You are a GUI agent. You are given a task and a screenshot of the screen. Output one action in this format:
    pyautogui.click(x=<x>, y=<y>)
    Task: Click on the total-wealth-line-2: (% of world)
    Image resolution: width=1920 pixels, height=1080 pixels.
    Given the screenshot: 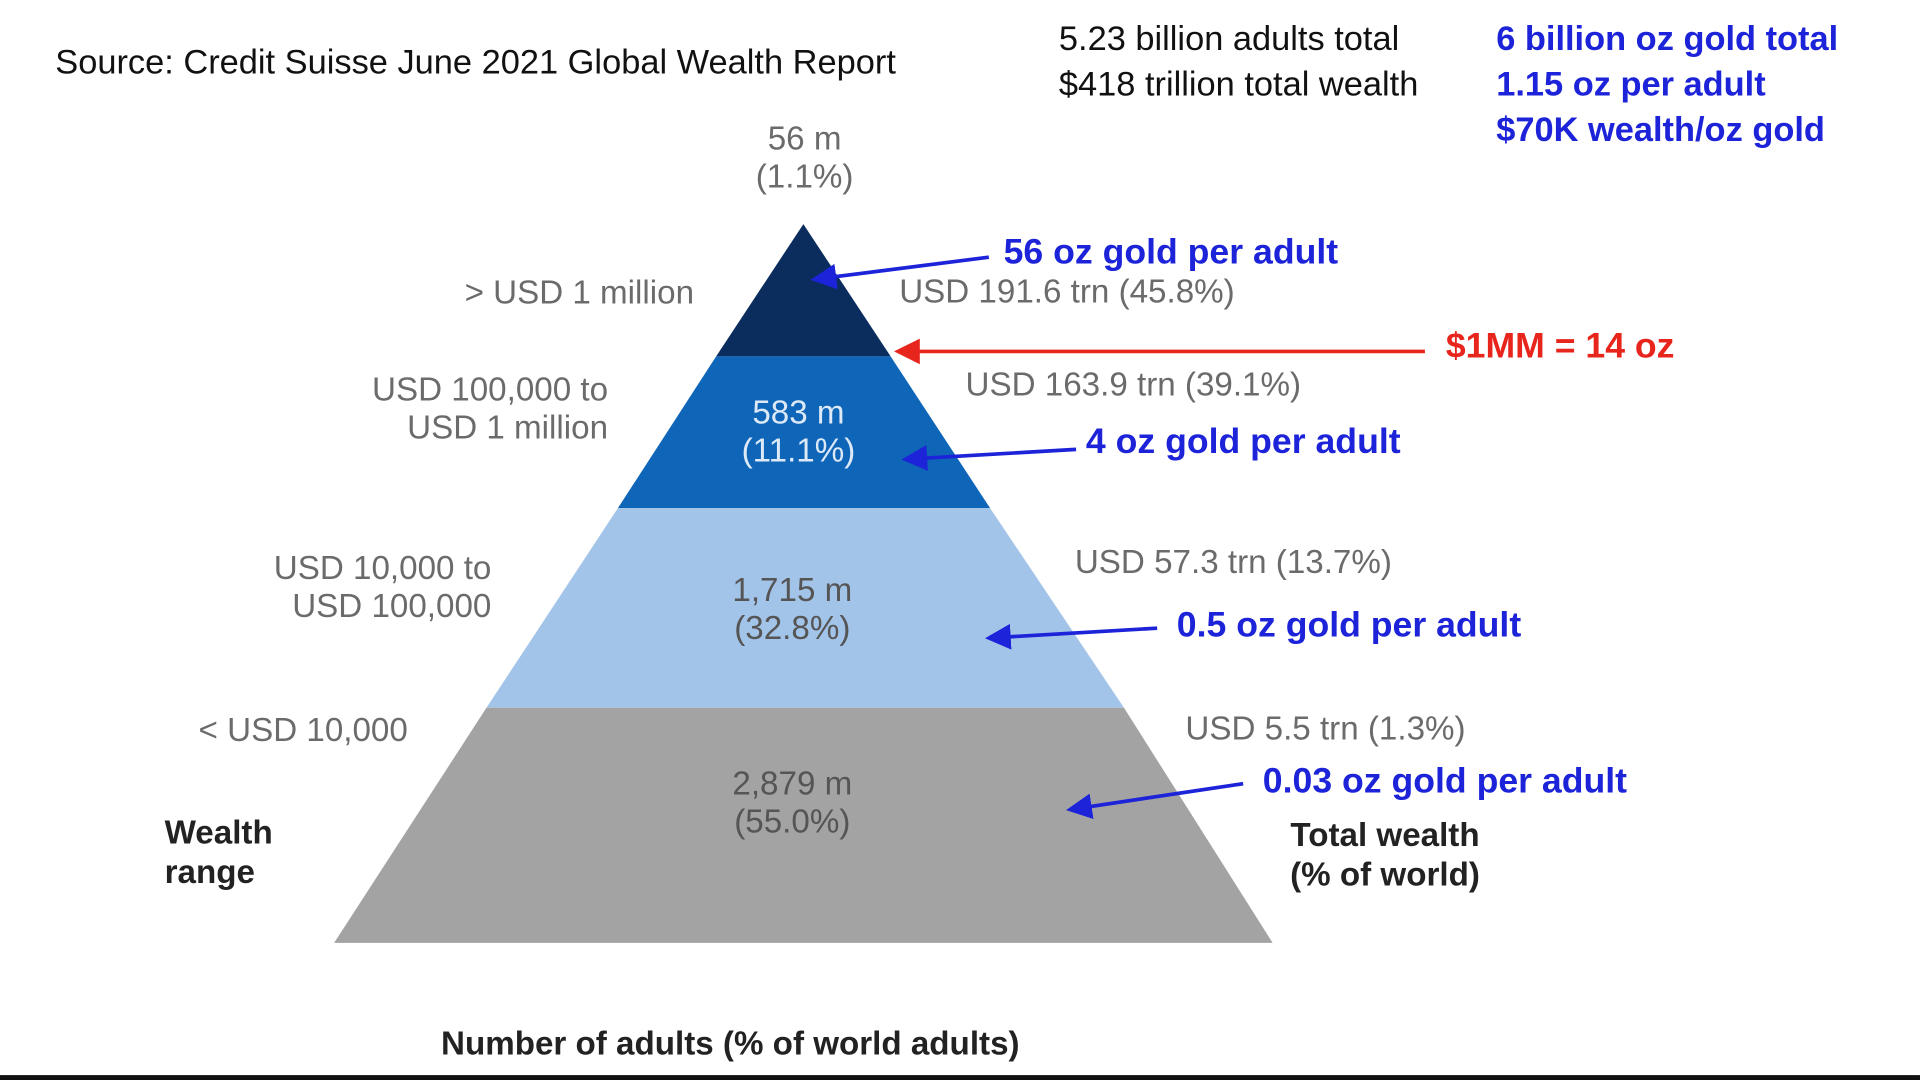 What is the action you would take?
    pyautogui.click(x=1385, y=875)
    